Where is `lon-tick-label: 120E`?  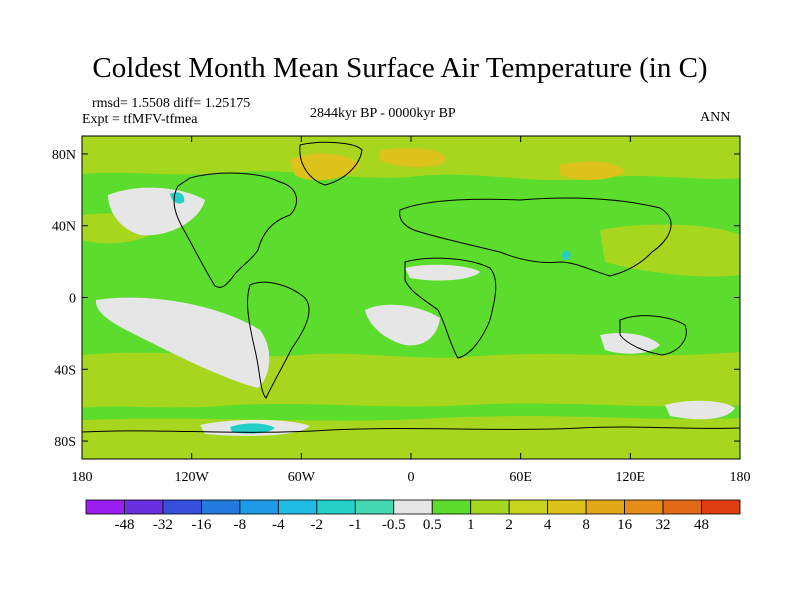 lon-tick-label: 120E is located at coordinates (631, 477).